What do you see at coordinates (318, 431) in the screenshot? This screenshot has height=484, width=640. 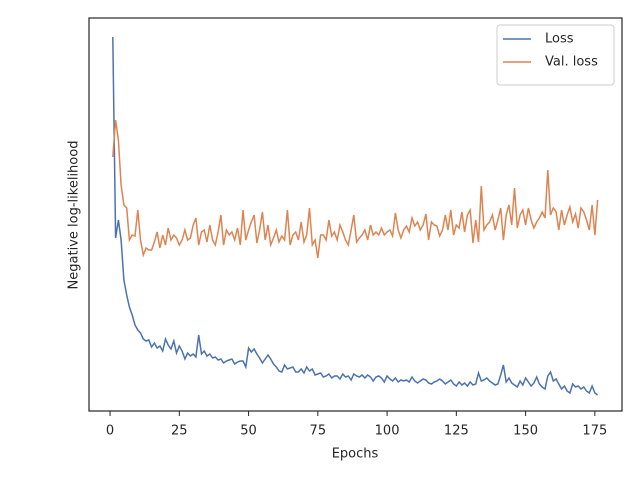 I see `x-tick-label: 75` at bounding box center [318, 431].